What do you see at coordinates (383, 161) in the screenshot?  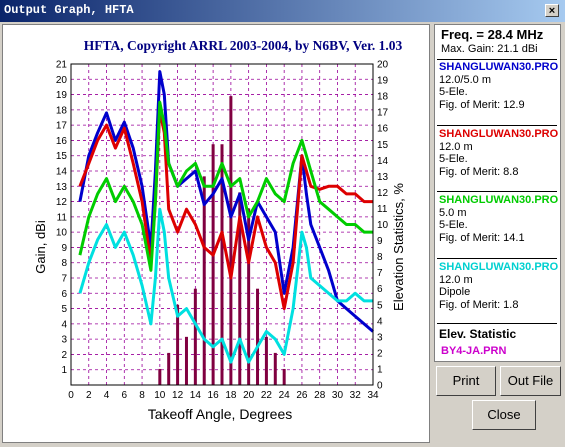 I see `y2-tick-label: 14` at bounding box center [383, 161].